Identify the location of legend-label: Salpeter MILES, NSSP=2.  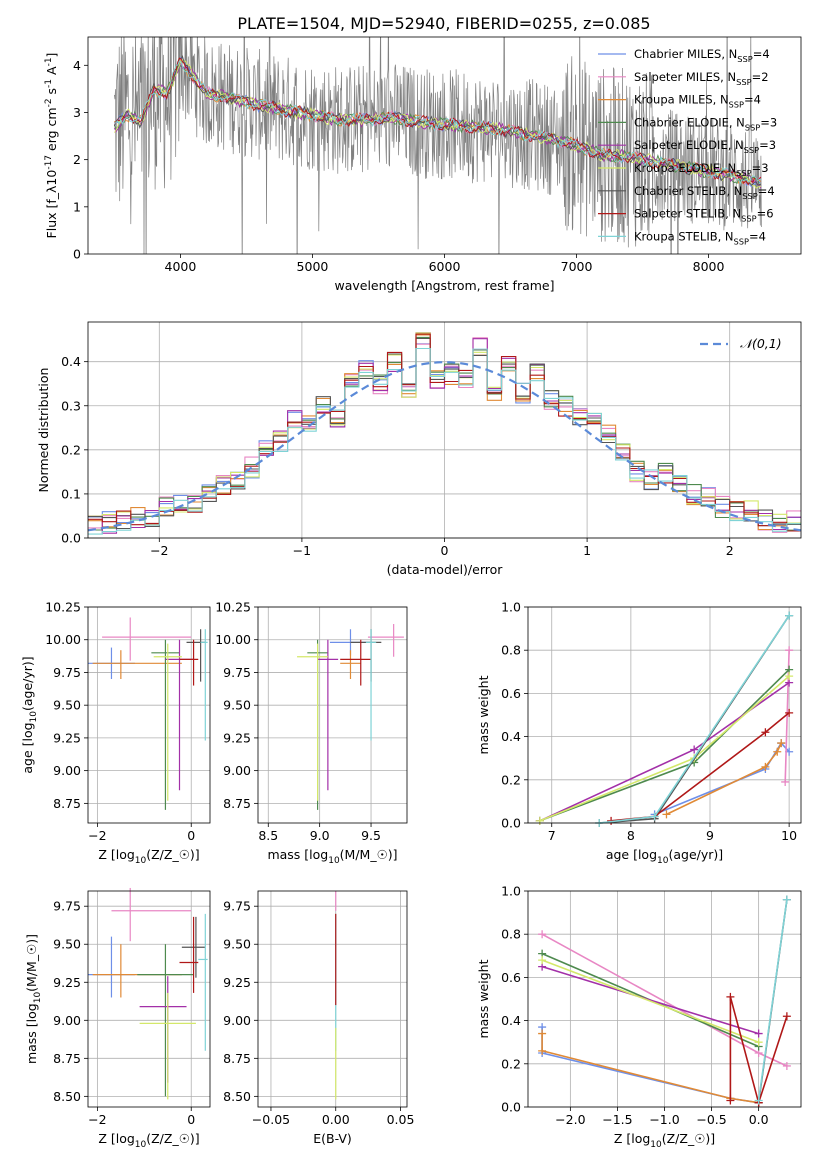
(701, 78).